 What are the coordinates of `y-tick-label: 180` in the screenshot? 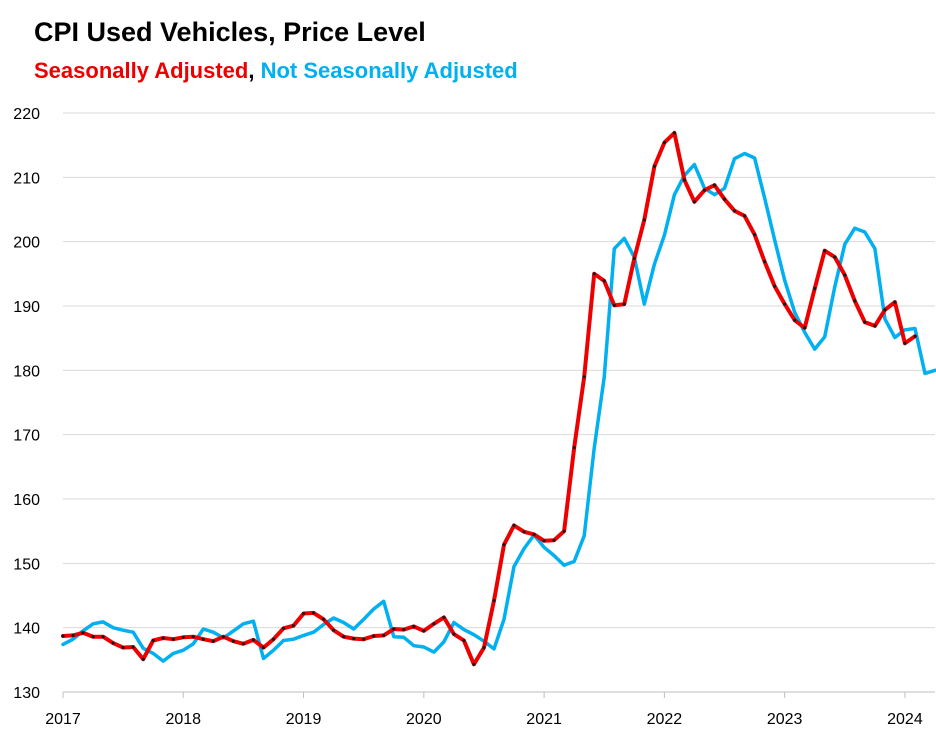 It's located at (26, 371).